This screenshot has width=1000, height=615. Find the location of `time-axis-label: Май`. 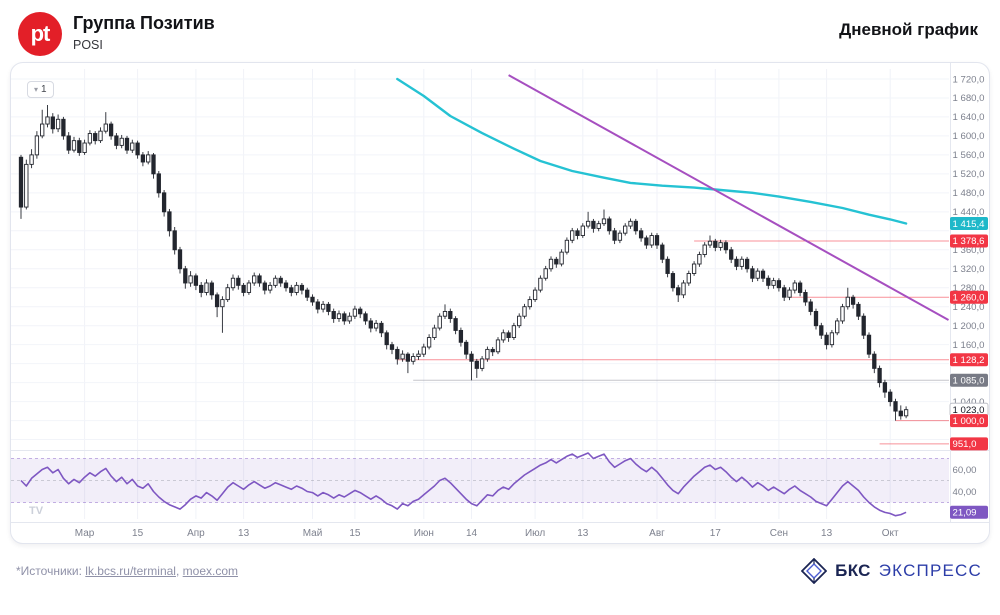

time-axis-label: Май is located at coordinates (313, 533).